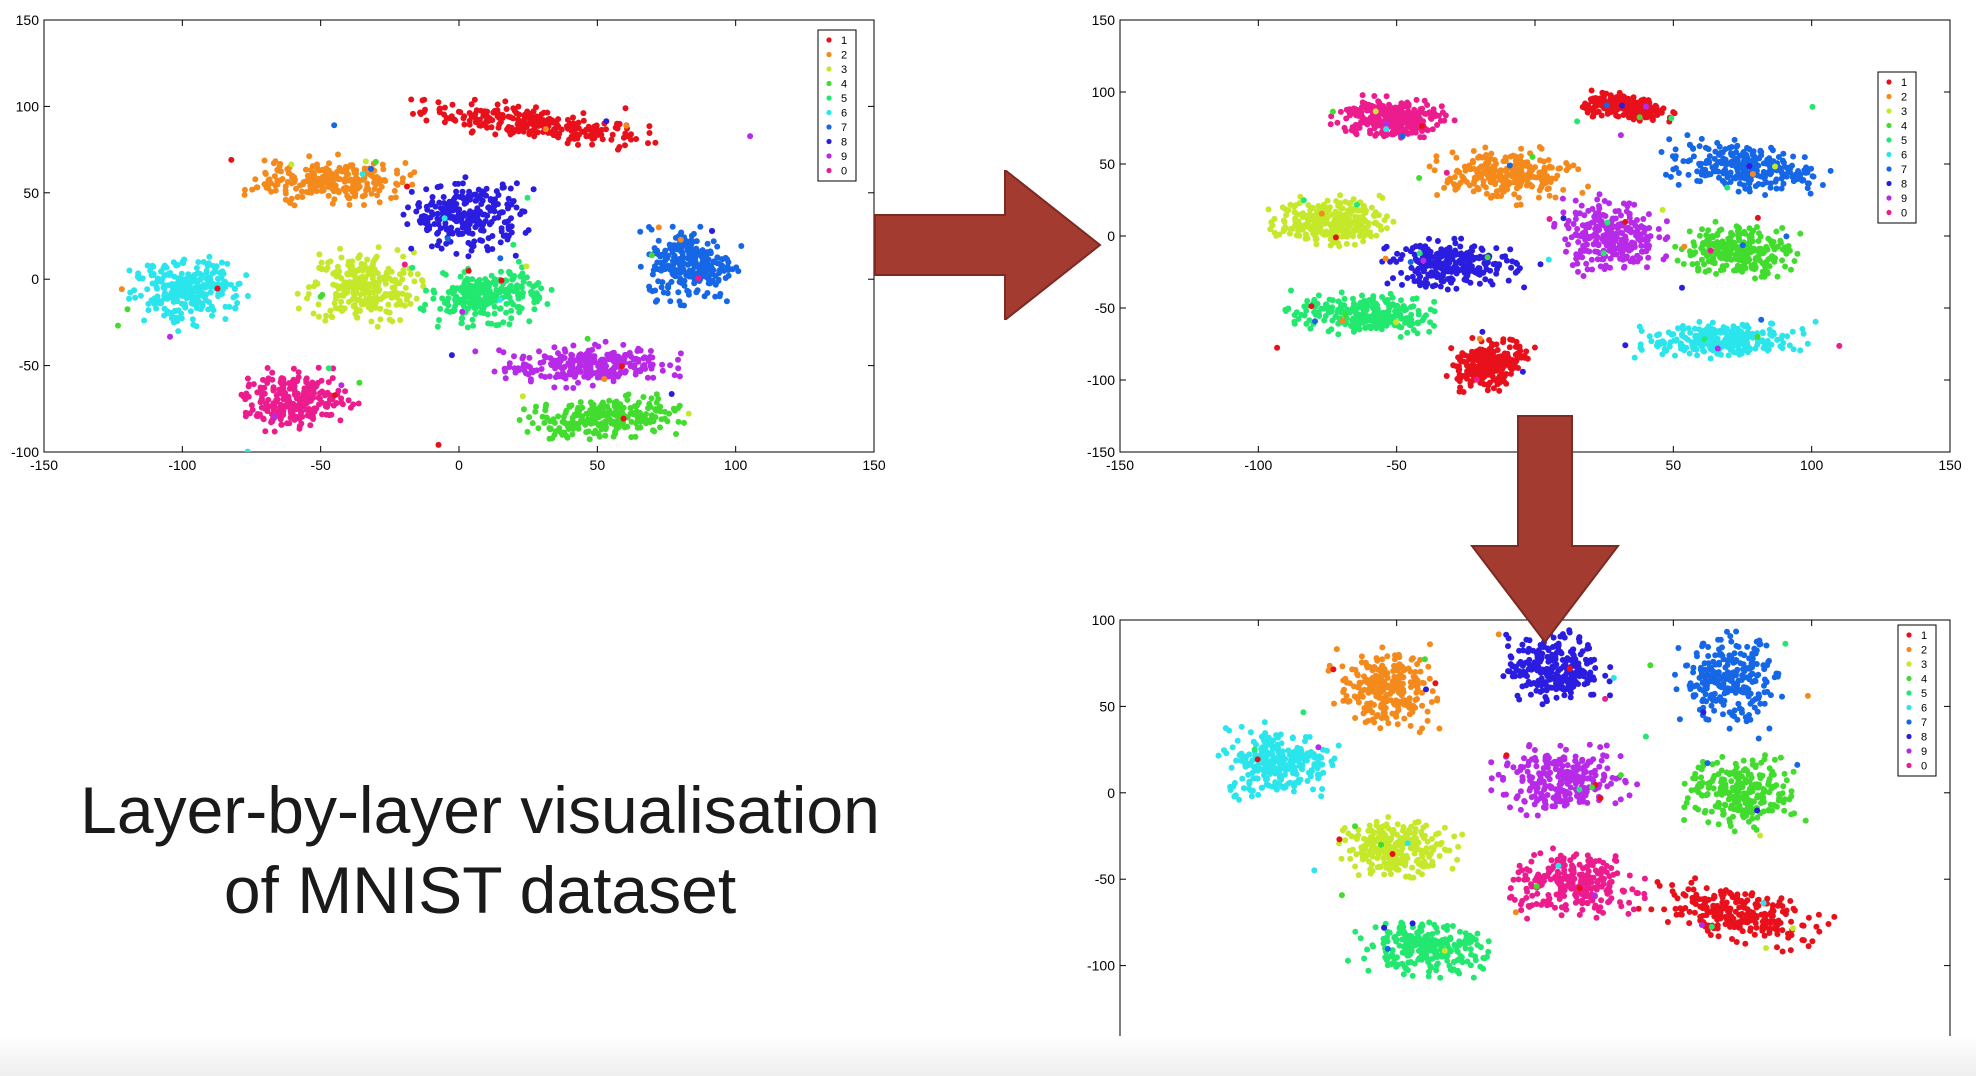 The width and height of the screenshot is (1976, 1076). Describe the element at coordinates (844, 85) in the screenshot. I see `legend-label-4: 4` at that location.